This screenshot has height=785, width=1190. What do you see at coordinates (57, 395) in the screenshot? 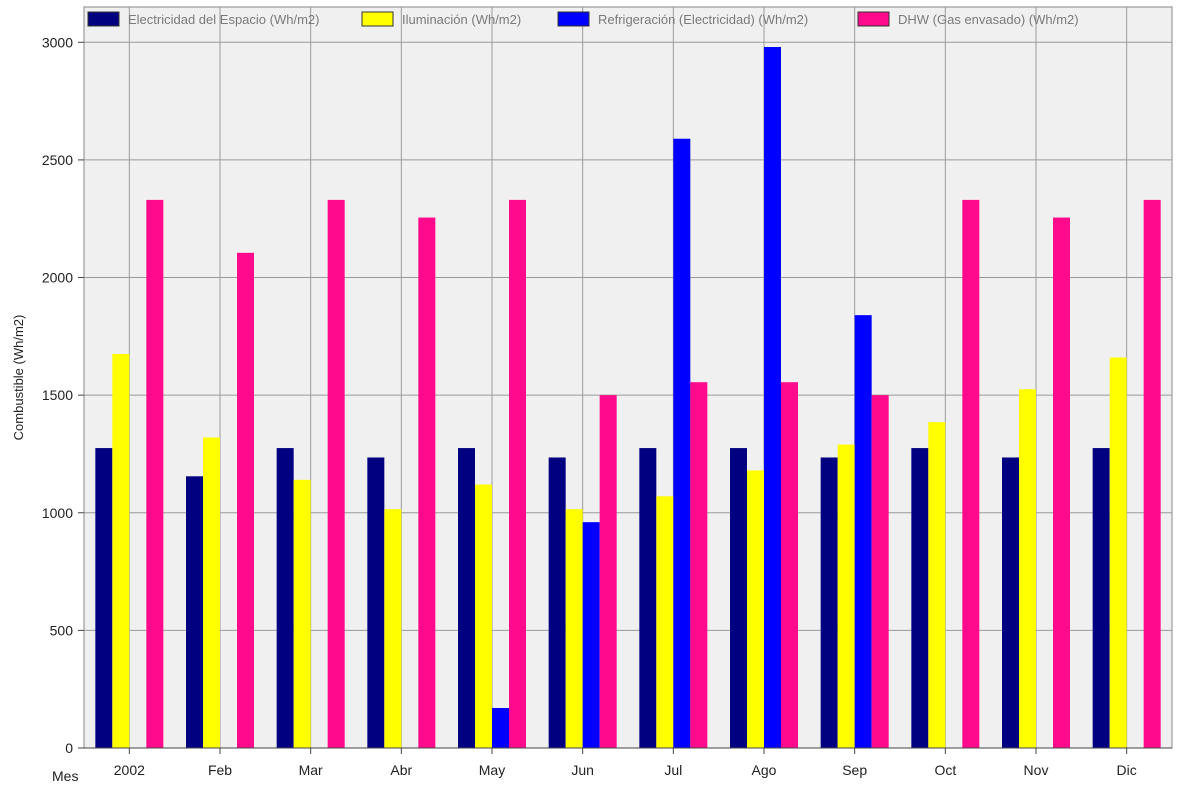
I see `y-tick-label: 1500` at bounding box center [57, 395].